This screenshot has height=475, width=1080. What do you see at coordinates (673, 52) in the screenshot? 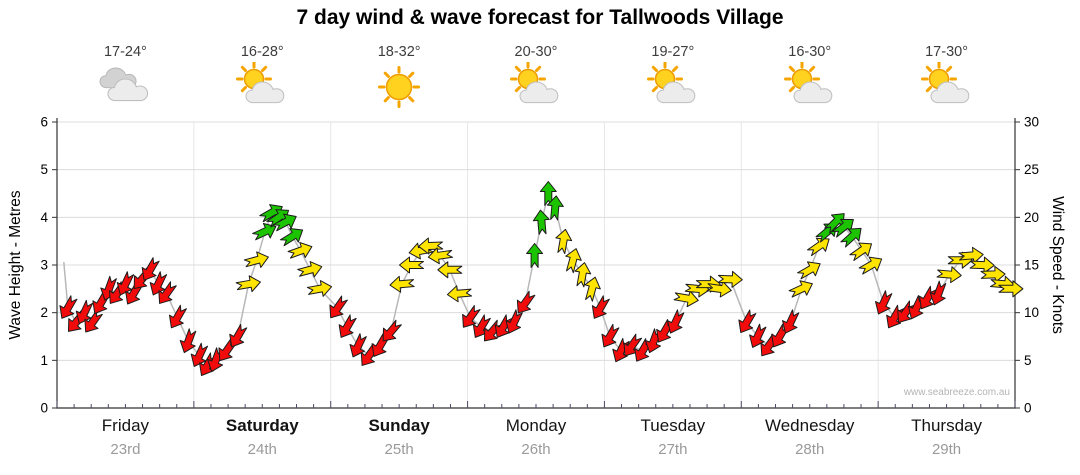
I see `temp-range: 19-27°` at bounding box center [673, 52].